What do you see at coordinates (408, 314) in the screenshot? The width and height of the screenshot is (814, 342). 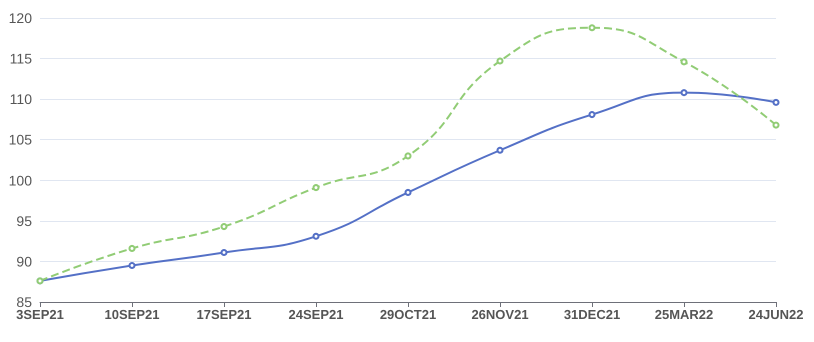 I see `x-tick-label: 29OCT21` at bounding box center [408, 314].